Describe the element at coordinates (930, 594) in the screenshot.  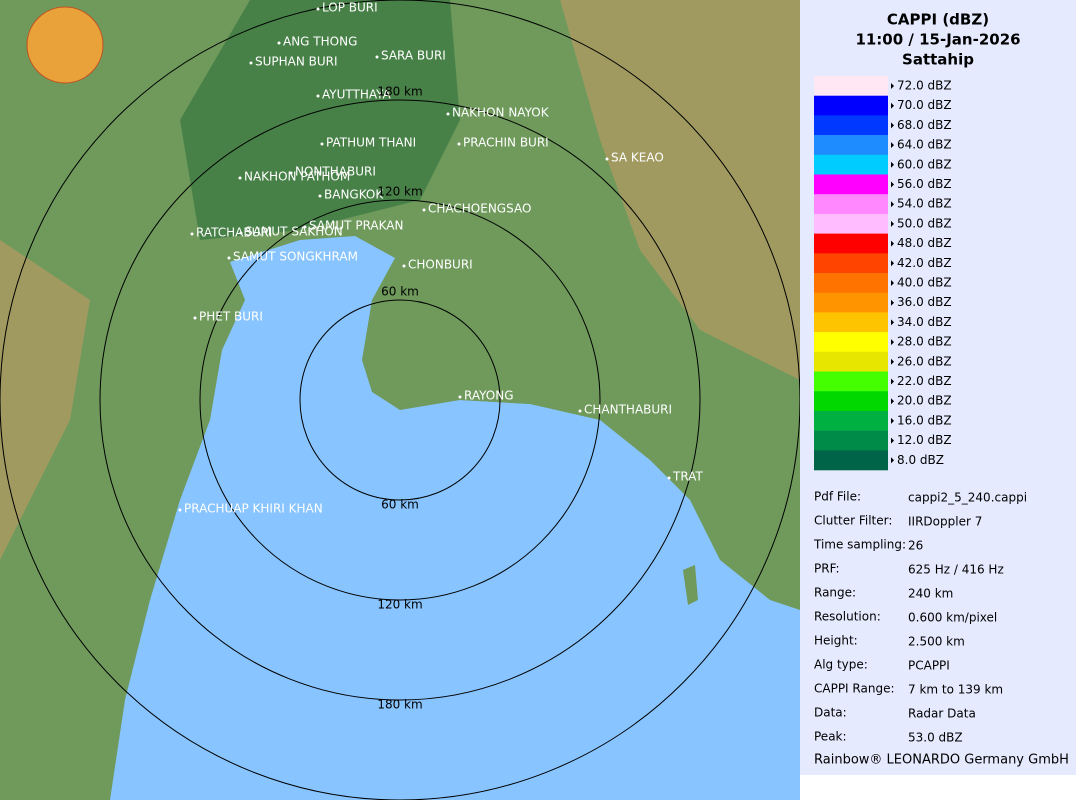
I see `info-value: 240 km` at that location.